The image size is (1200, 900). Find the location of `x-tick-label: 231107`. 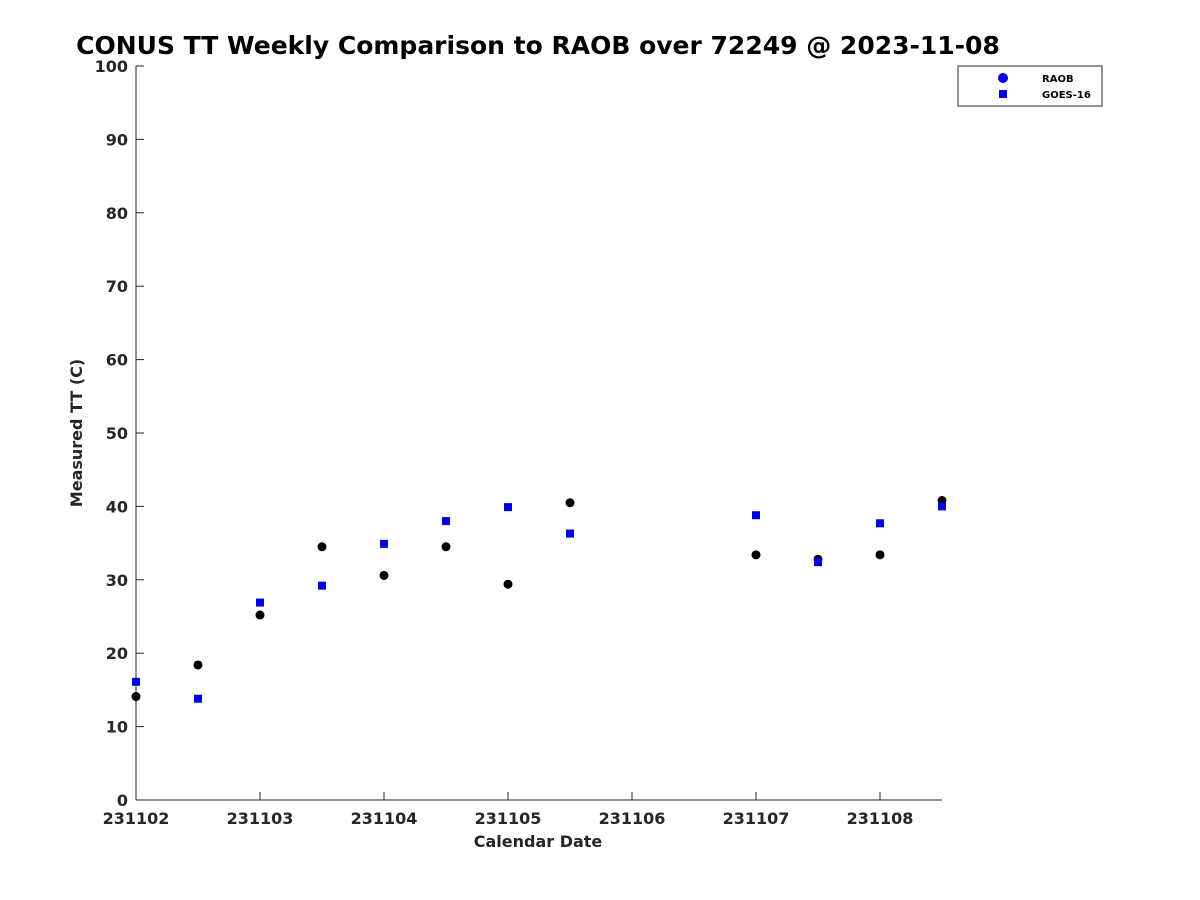

x-tick-label: 231107 is located at coordinates (756, 818).